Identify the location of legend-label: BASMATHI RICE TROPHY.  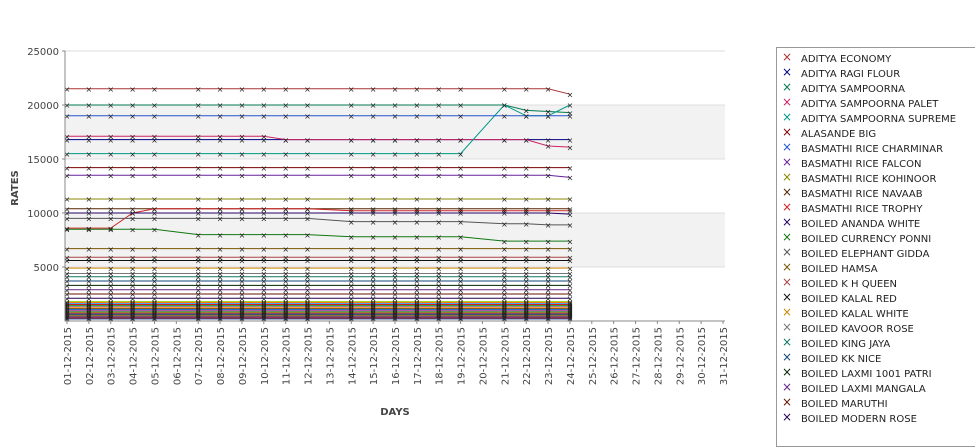
(862, 209).